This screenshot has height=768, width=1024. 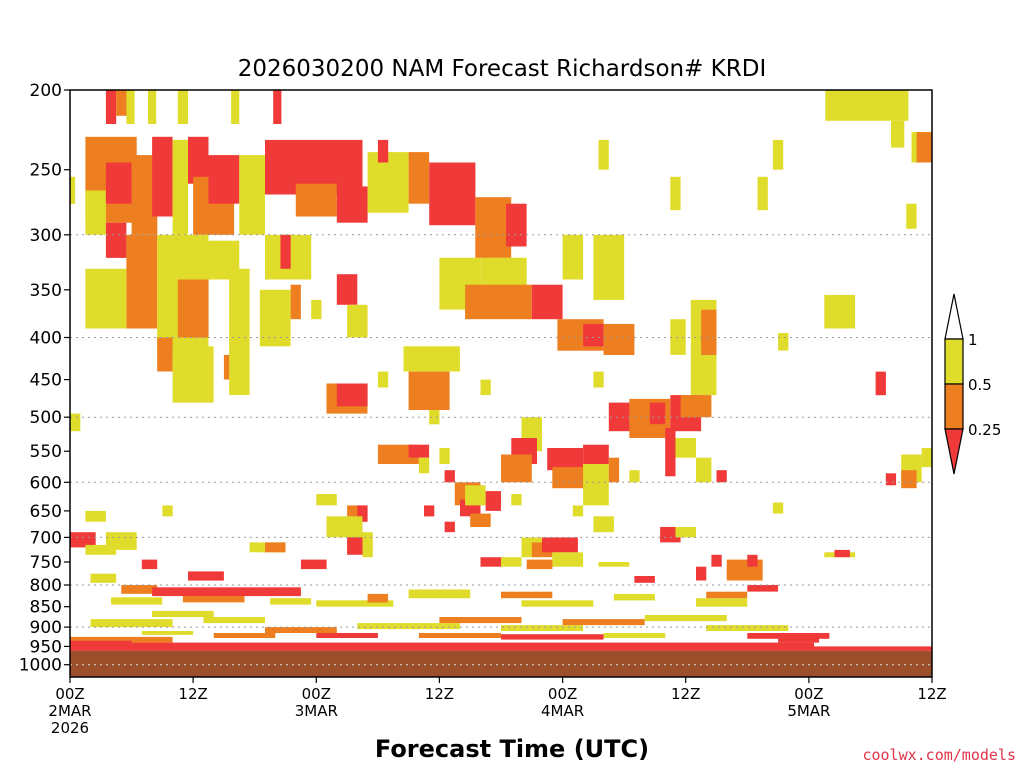 What do you see at coordinates (46, 512) in the screenshot?
I see `y-tick-label: 650` at bounding box center [46, 512].